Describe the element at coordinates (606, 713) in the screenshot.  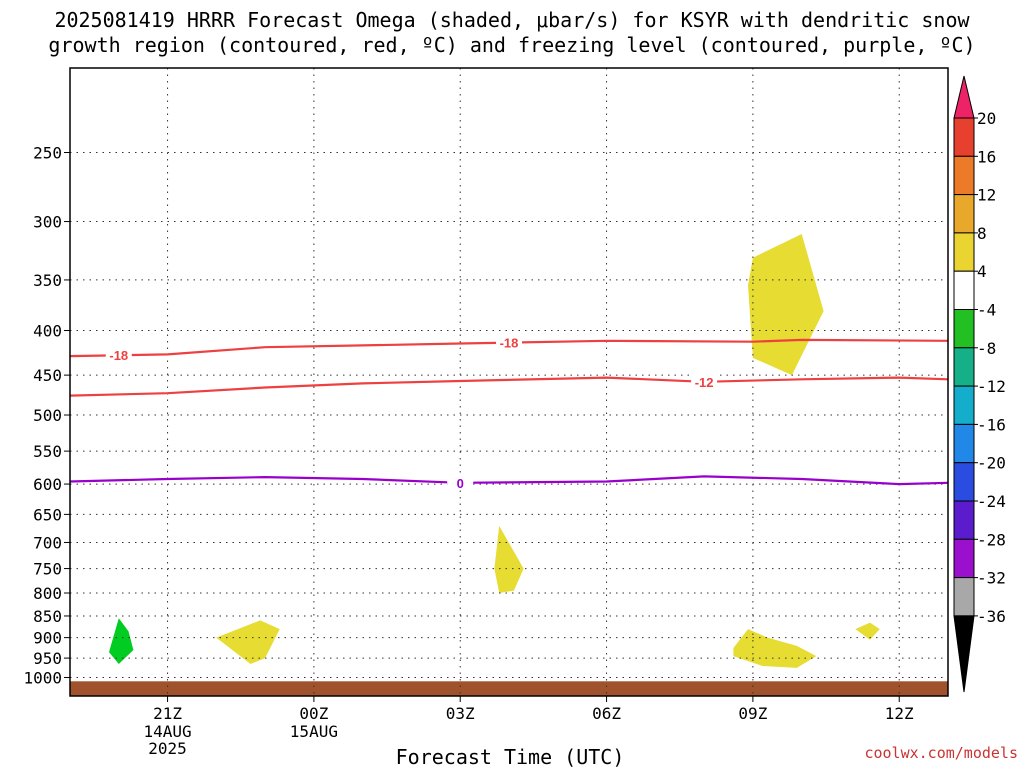
I see `x-tick-label-06Z: 06Z` at that location.